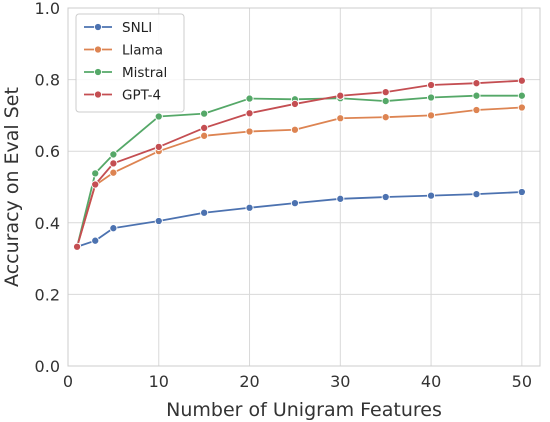  I want to click on y-tick-label: 0.6, so click(47, 151).